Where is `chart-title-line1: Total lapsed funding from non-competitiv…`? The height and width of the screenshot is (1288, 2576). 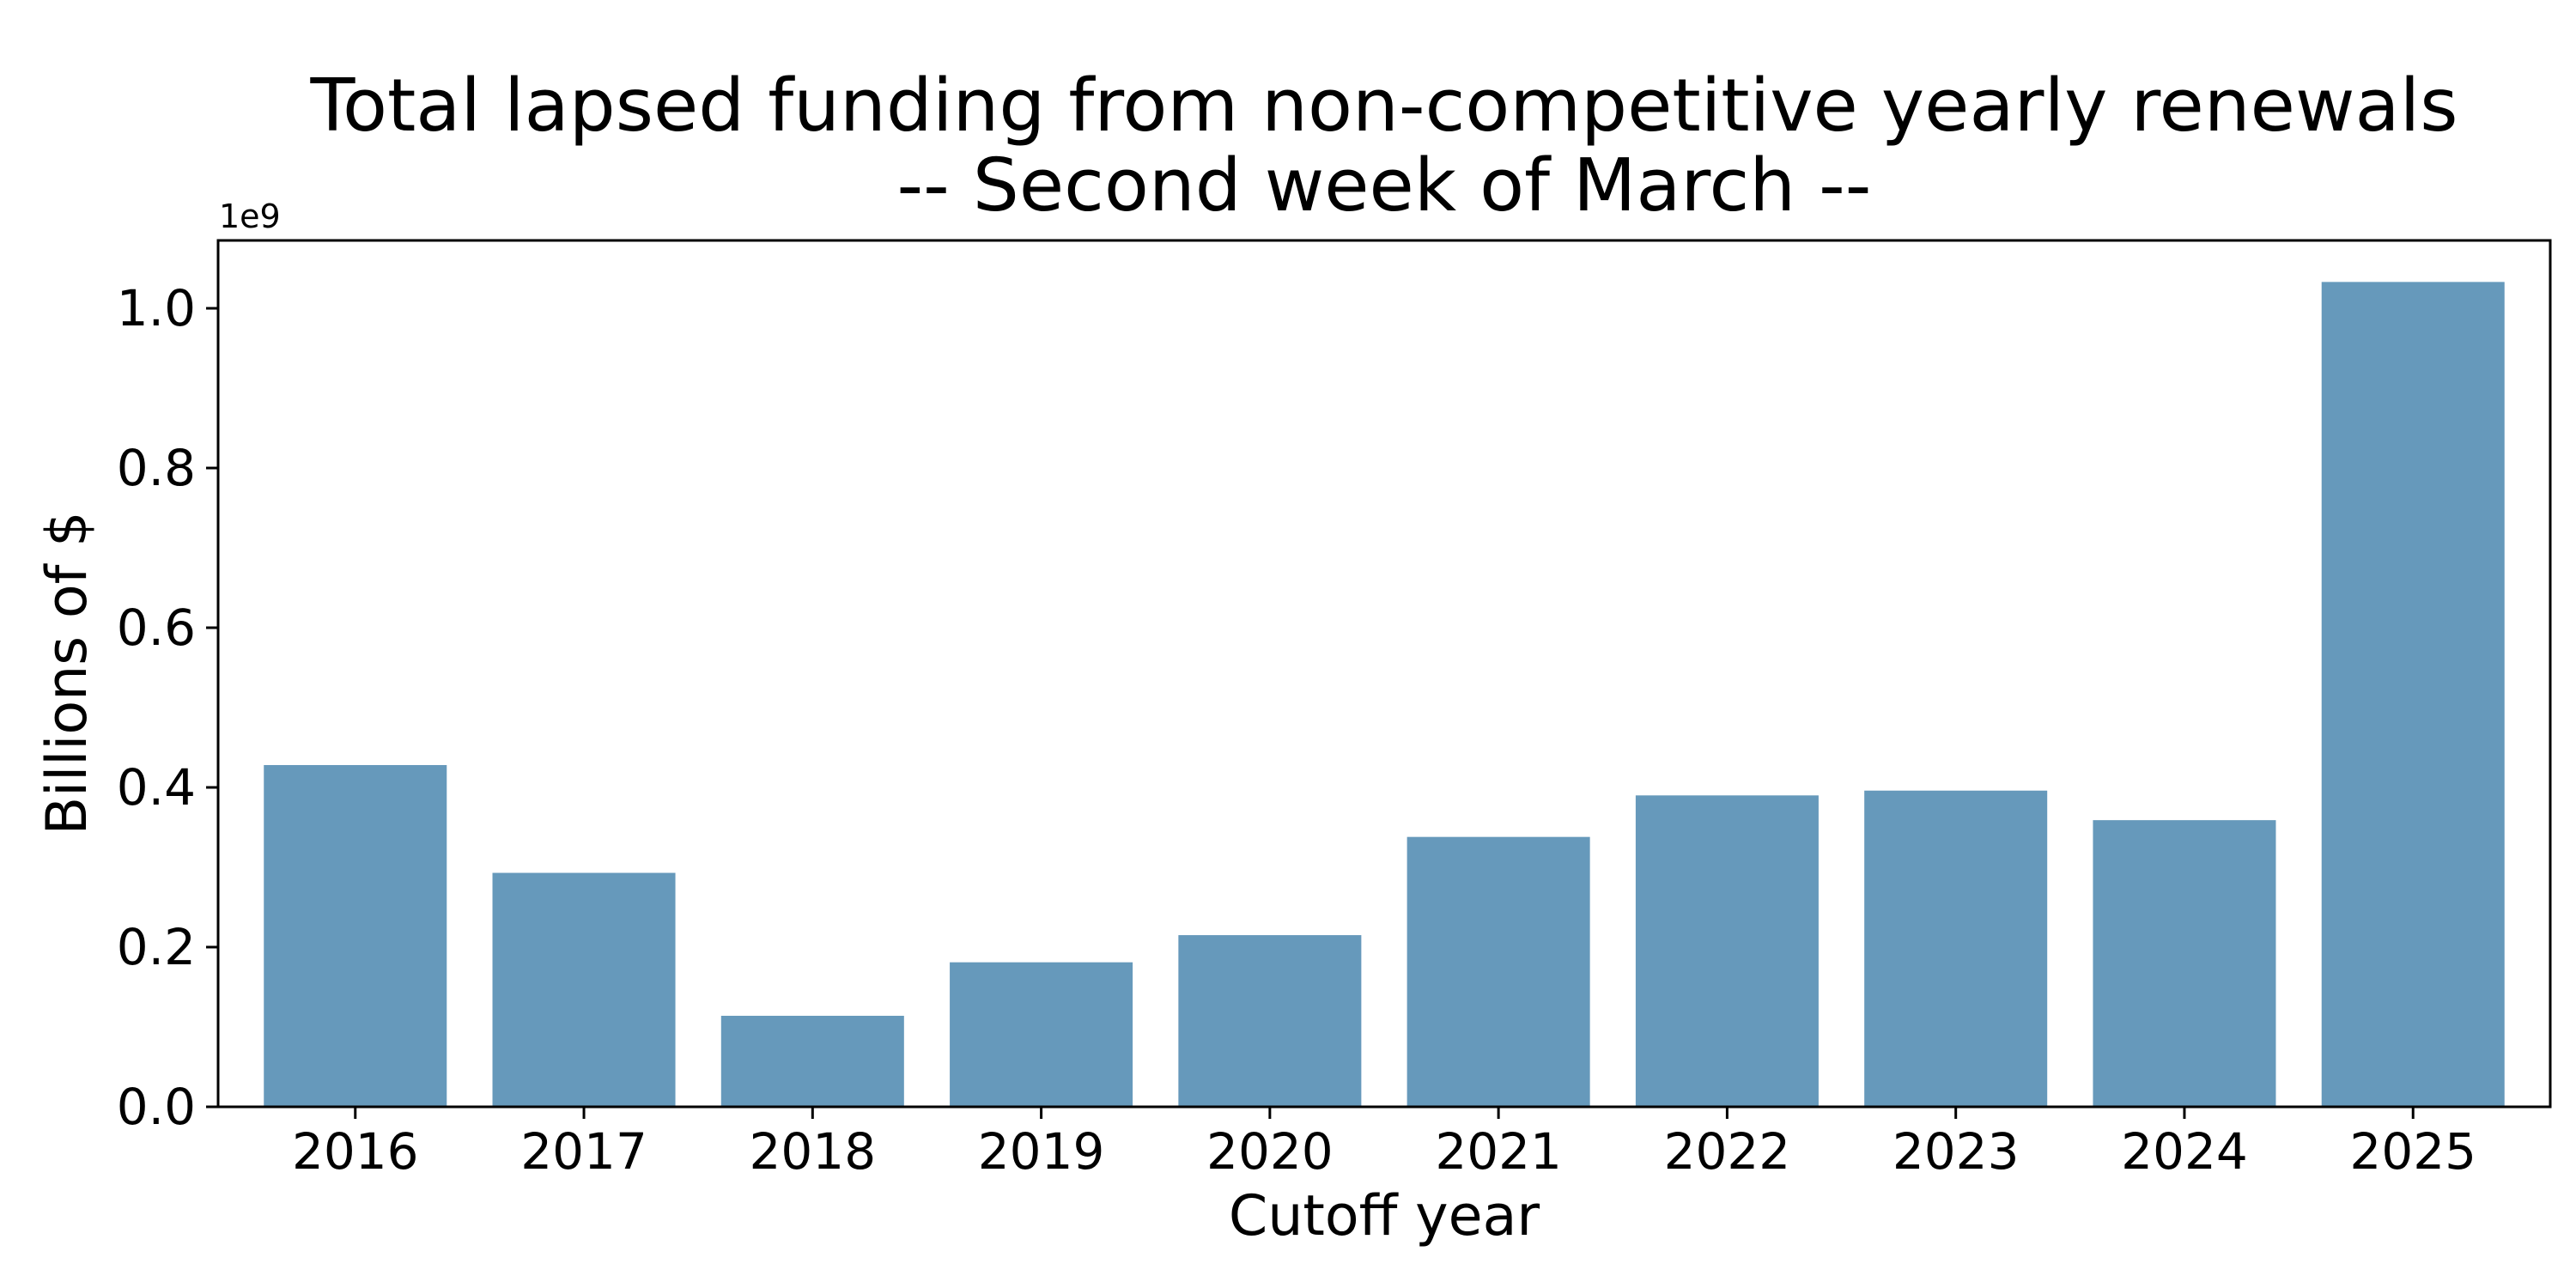 chart-title-line1: Total lapsed funding from non-competitiv… is located at coordinates (1384, 106).